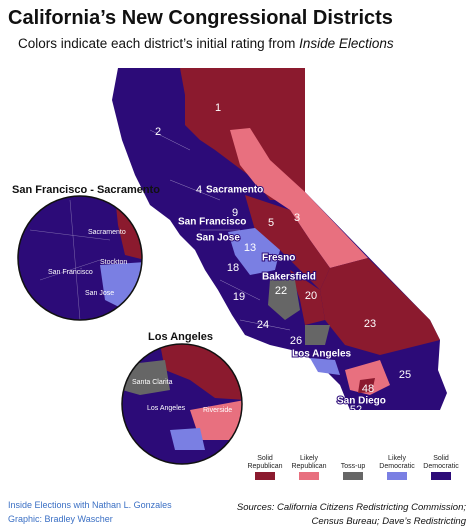 This screenshot has width=474, height=531. What do you see at coordinates (99, 293) in the screenshot?
I see `inset-label: San Jose` at bounding box center [99, 293].